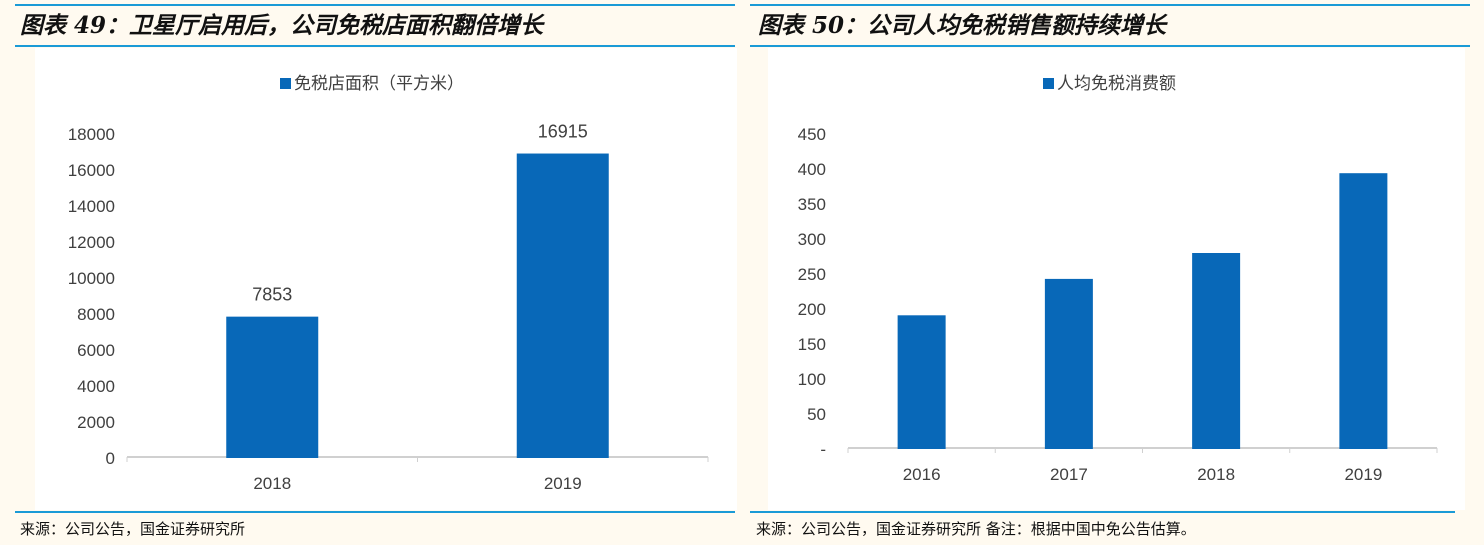  Describe the element at coordinates (282, 25) in the screenshot. I see `left-chart-title: 图表 49：卫星厅启用后，公司免税店面积翻倍增长` at that location.